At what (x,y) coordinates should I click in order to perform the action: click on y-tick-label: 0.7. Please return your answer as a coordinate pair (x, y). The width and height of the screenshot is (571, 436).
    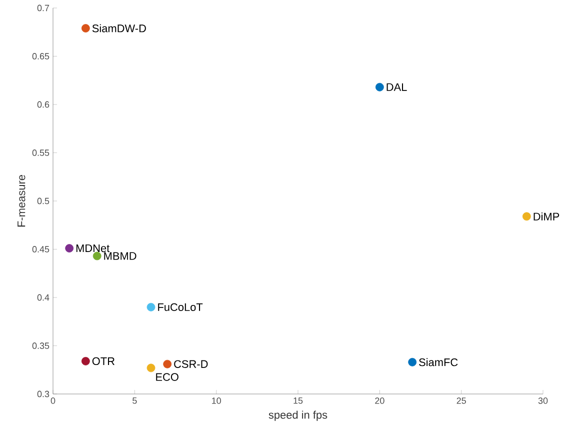
    Looking at the image, I should click on (43, 8).